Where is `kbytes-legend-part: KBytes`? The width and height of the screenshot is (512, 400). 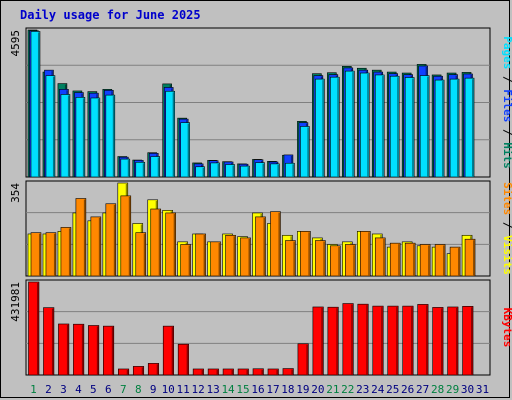 kbytes-legend-part: KBytes is located at coordinates (506, 328).